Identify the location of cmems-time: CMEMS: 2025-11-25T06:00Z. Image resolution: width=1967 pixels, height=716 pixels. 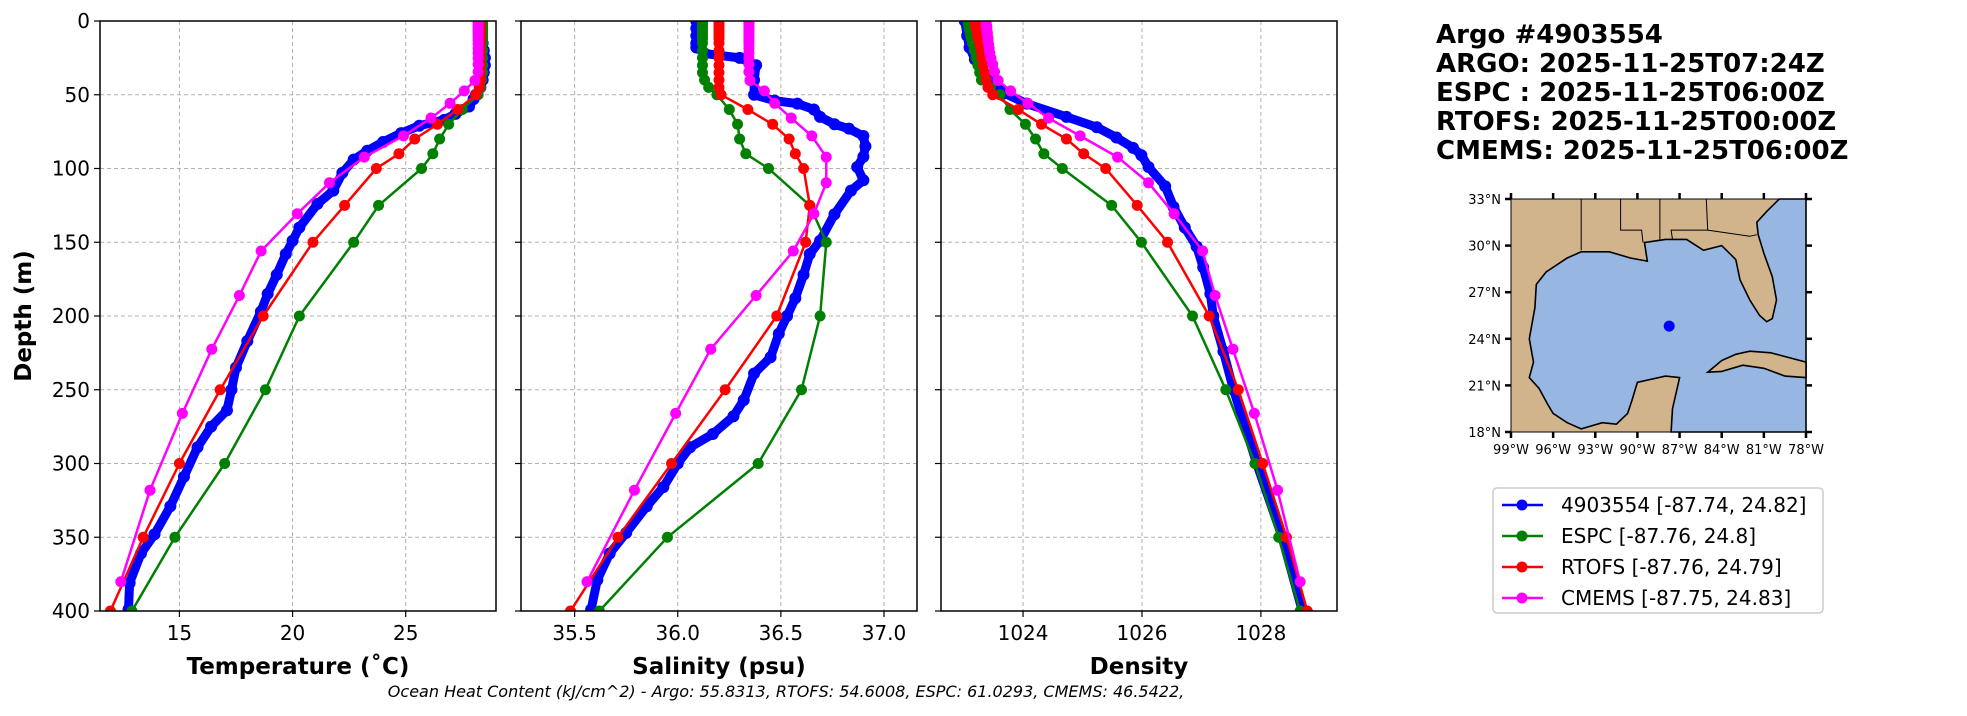
(1642, 151).